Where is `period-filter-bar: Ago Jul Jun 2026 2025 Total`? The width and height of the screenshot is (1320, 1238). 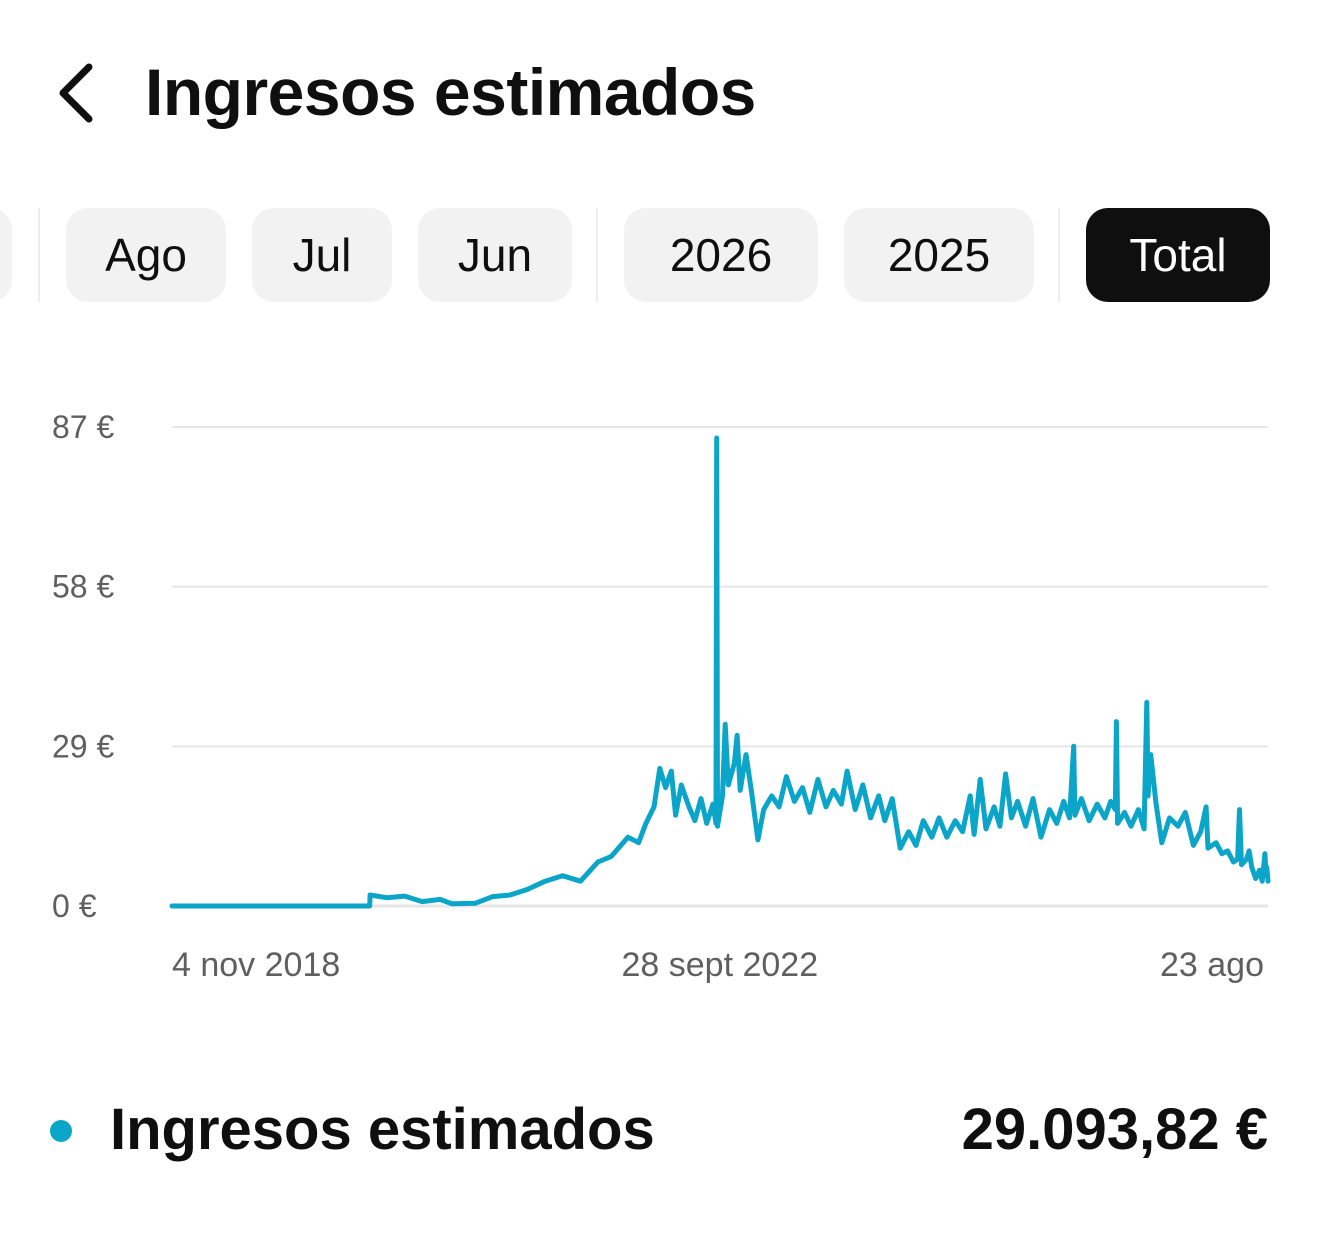
period-filter-bar: Ago Jul Jun 2026 2025 Total is located at coordinates (660, 256).